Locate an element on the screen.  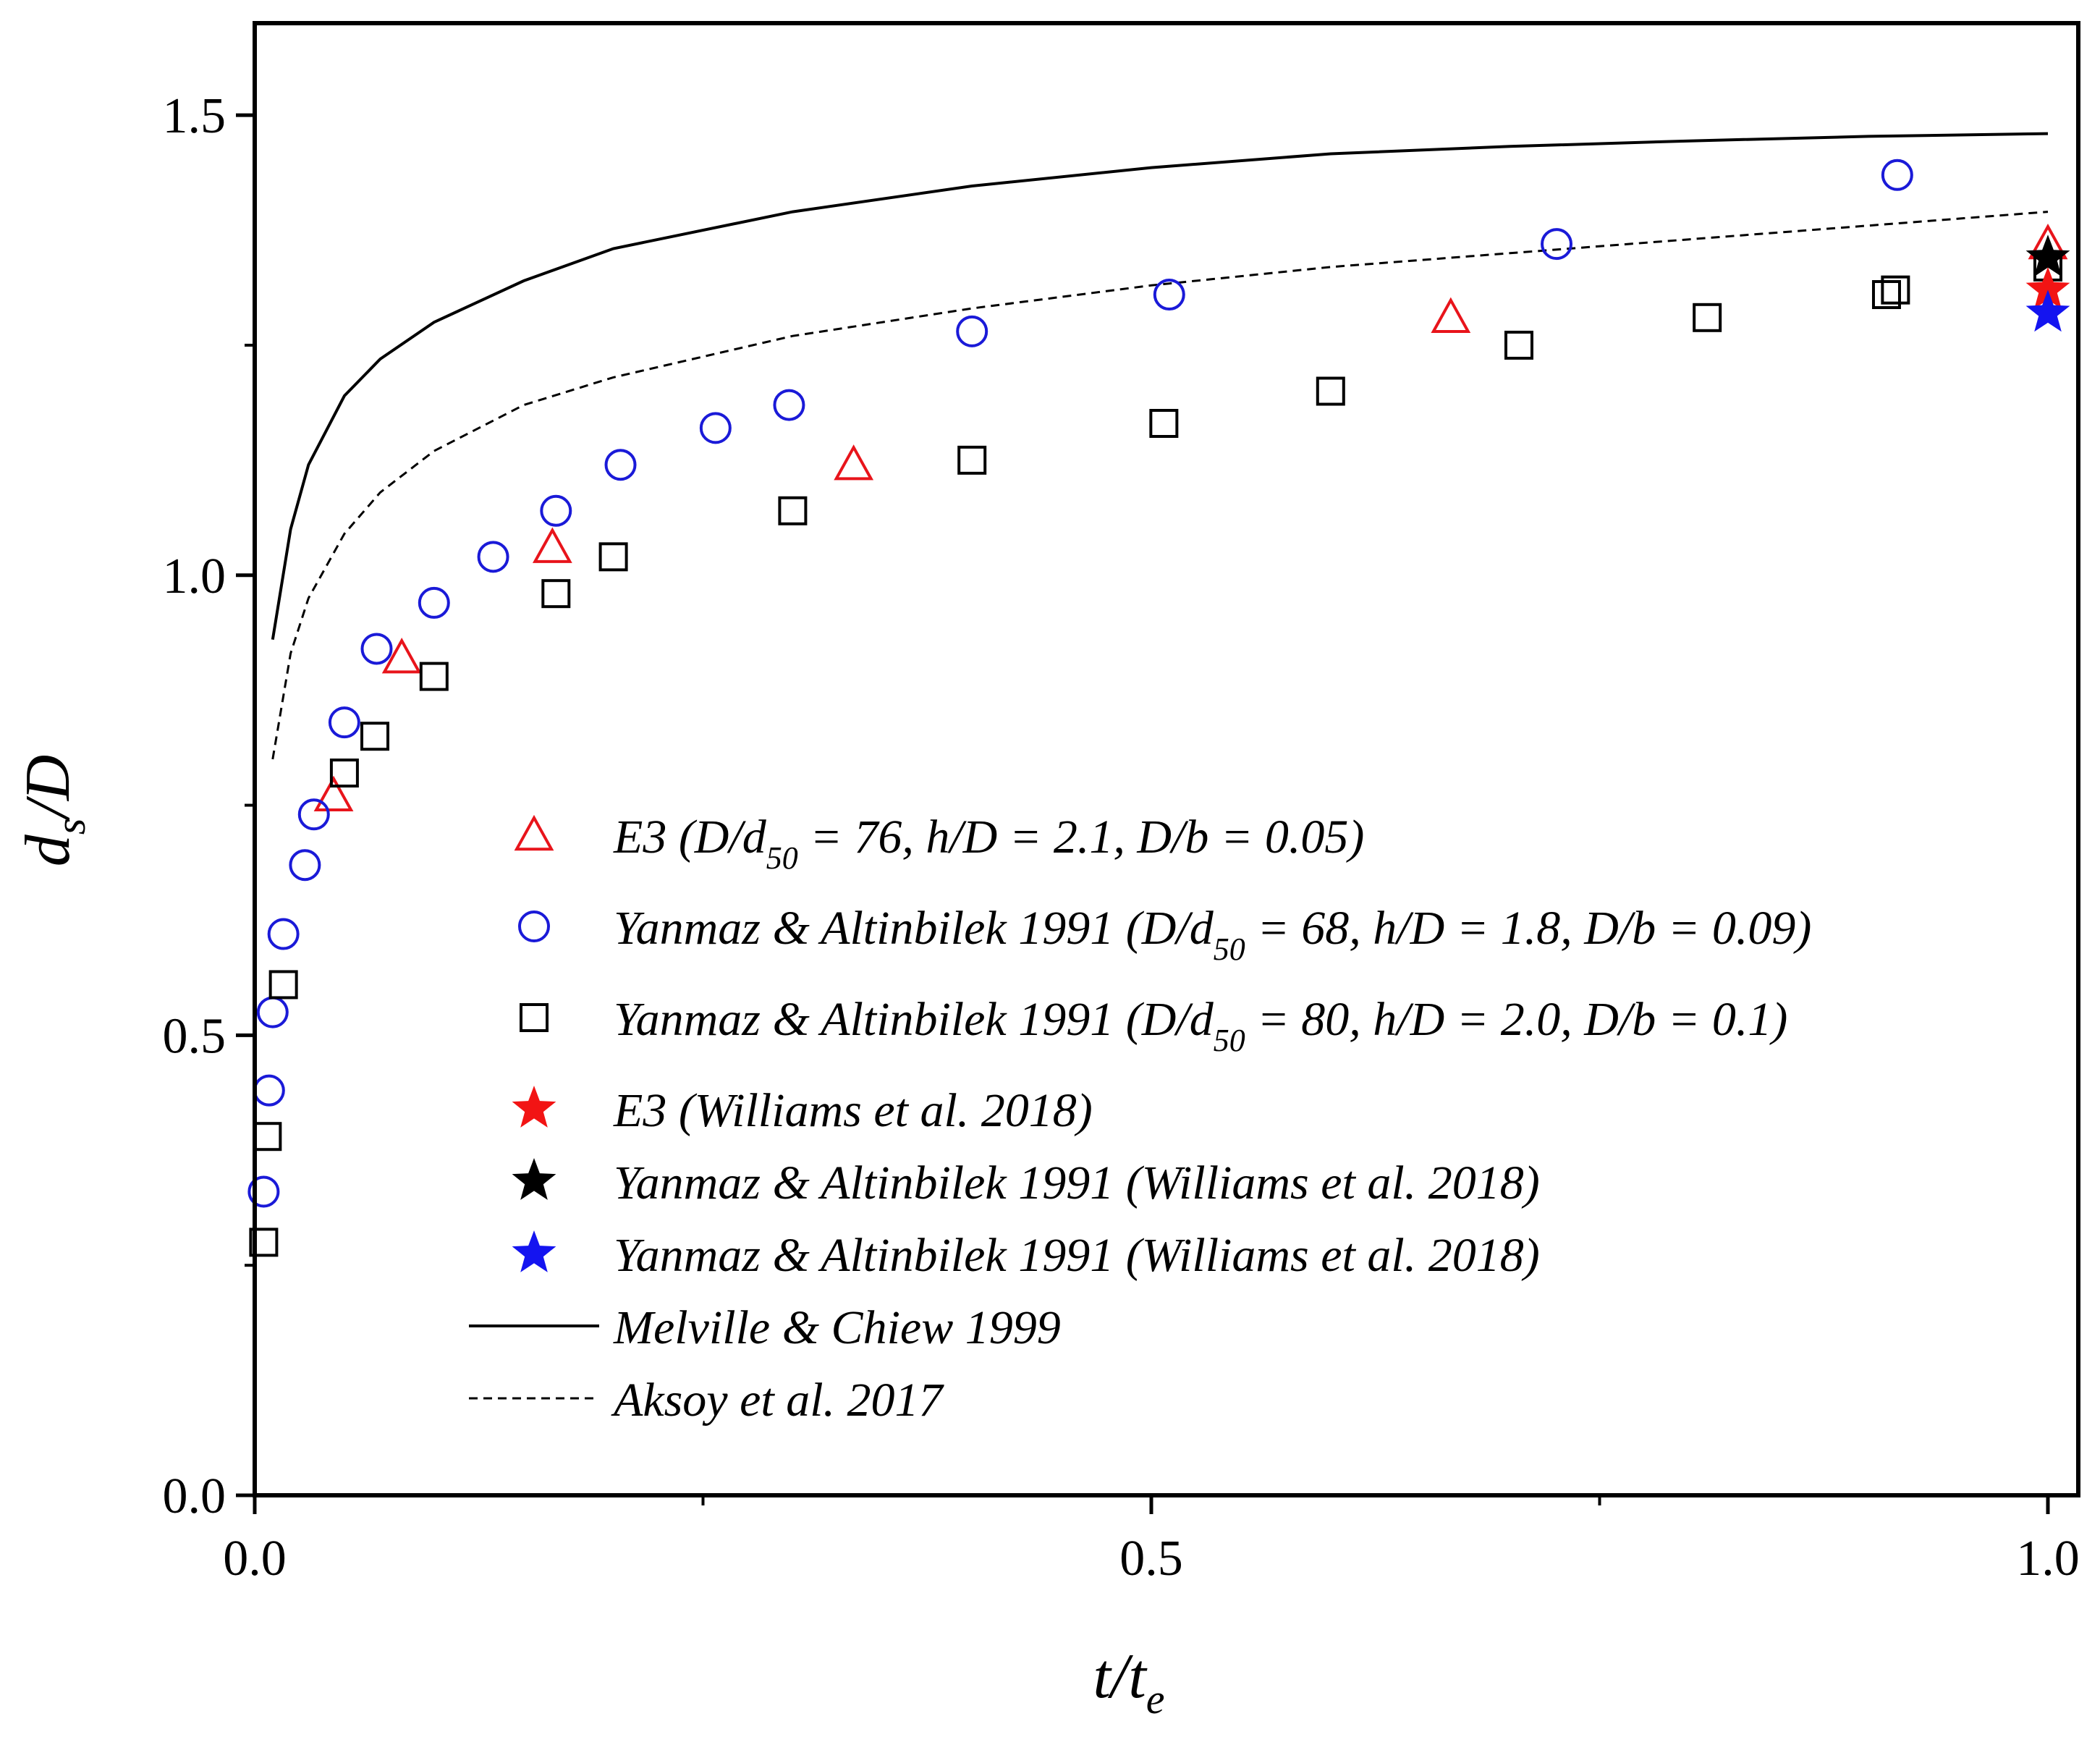
x-tick-label: 0.0 is located at coordinates (255, 1558).